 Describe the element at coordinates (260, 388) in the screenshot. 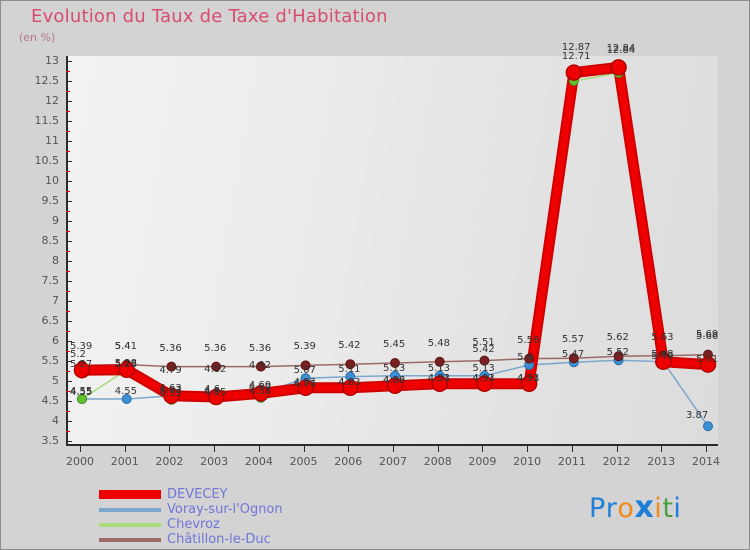

I see `data-label-devecey: 4.69` at that location.